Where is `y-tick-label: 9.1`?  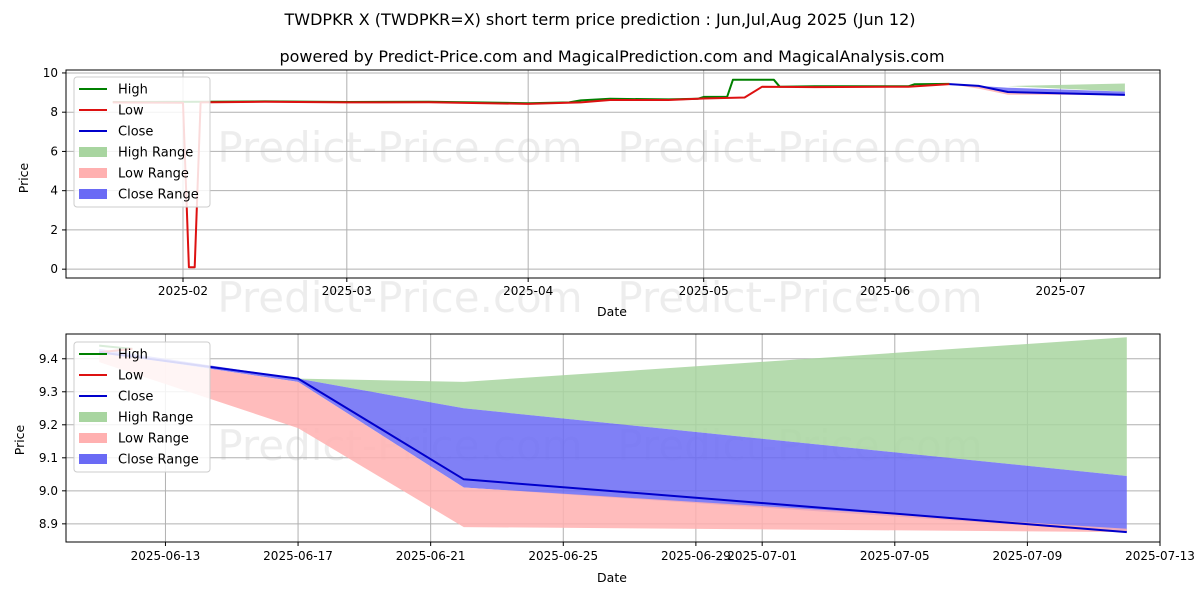
y-tick-label: 9.1 is located at coordinates (48, 458).